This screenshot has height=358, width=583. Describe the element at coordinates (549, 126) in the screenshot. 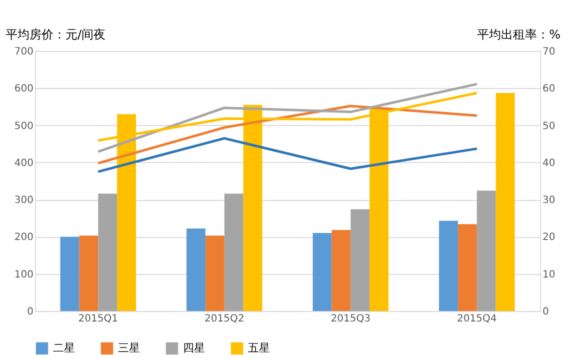

I see `y2-tick-label: 50` at that location.